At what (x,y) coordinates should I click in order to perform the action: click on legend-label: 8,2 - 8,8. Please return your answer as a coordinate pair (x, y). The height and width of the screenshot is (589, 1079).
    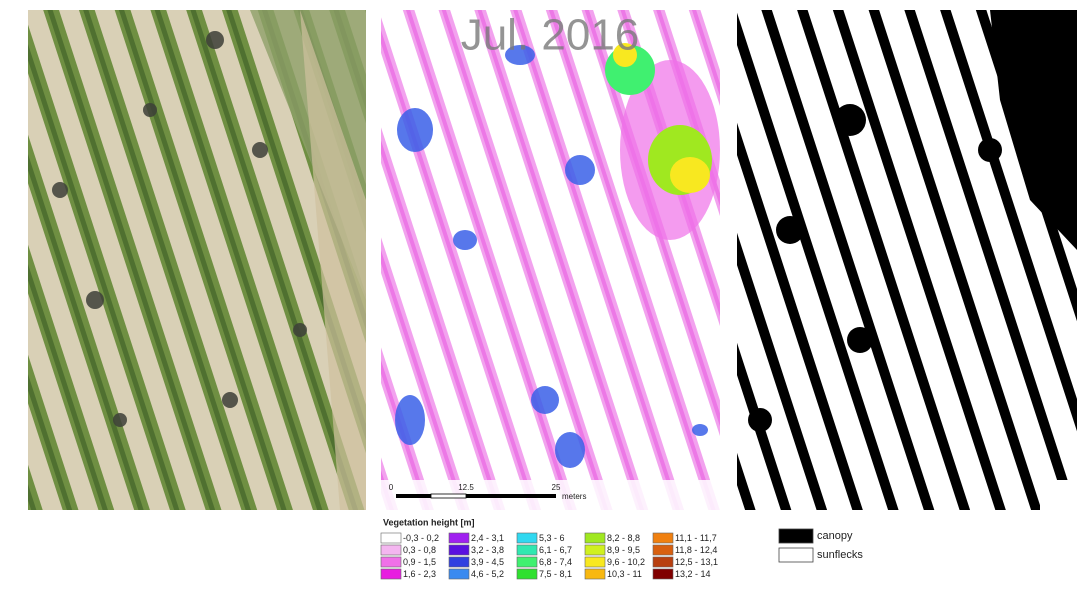
    Looking at the image, I should click on (623, 538).